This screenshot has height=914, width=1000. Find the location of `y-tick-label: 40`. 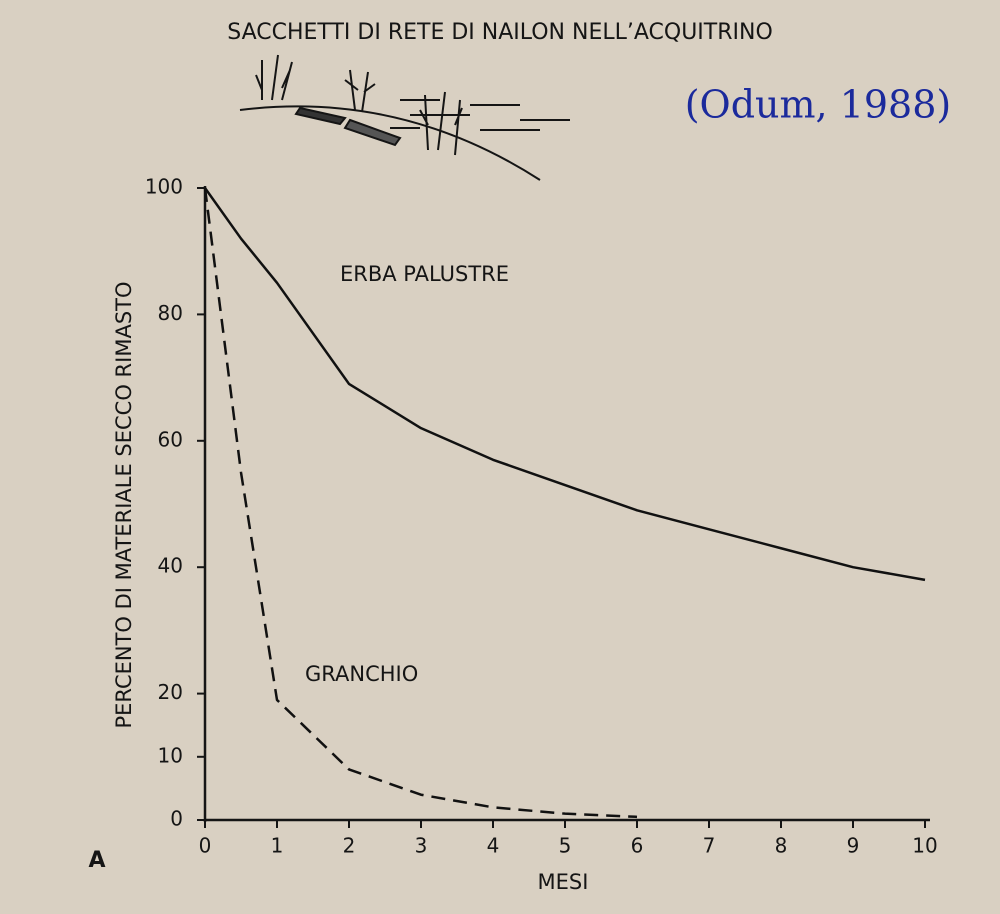

y-tick-label: 40 is located at coordinates (170, 566).